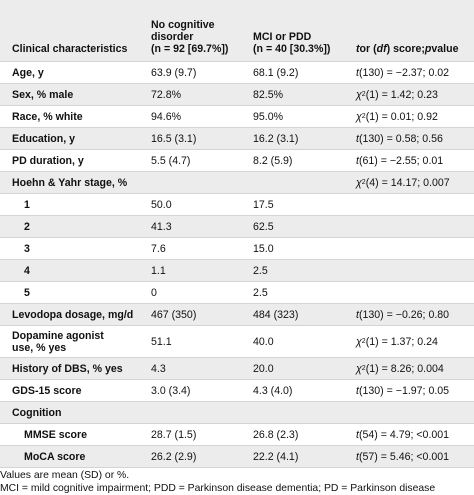  I want to click on row-no-cognitive-value: 0, so click(154, 292).